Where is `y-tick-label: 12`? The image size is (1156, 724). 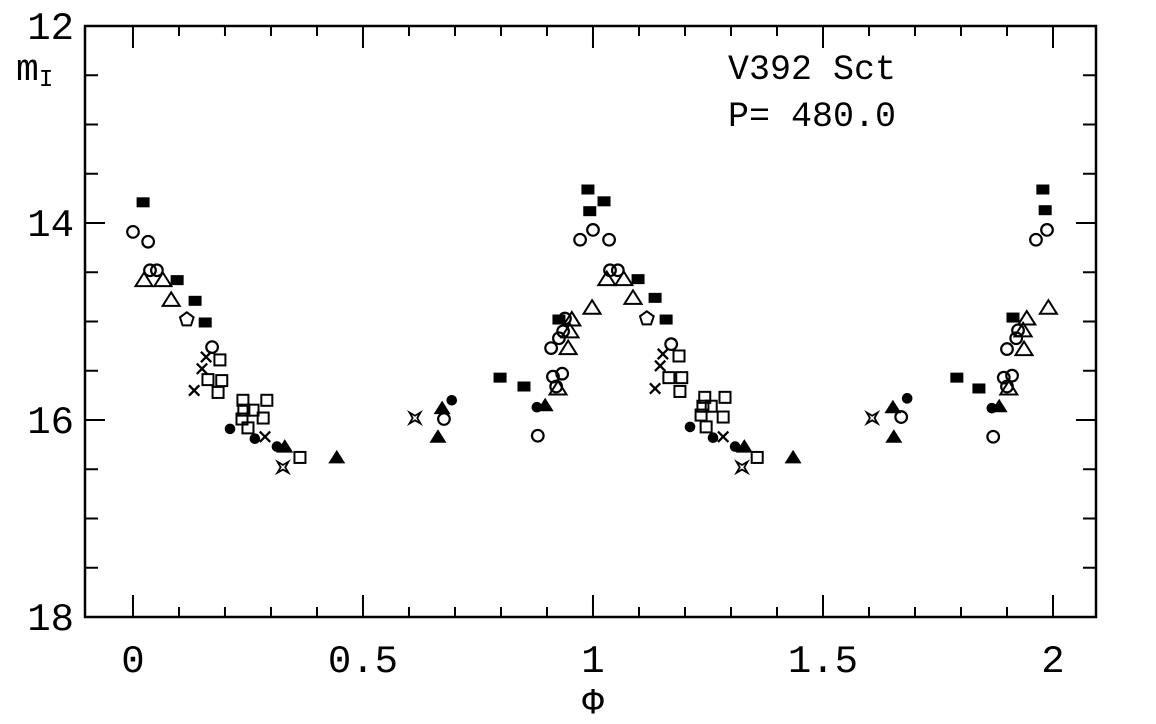
y-tick-label: 12 is located at coordinates (50, 29).